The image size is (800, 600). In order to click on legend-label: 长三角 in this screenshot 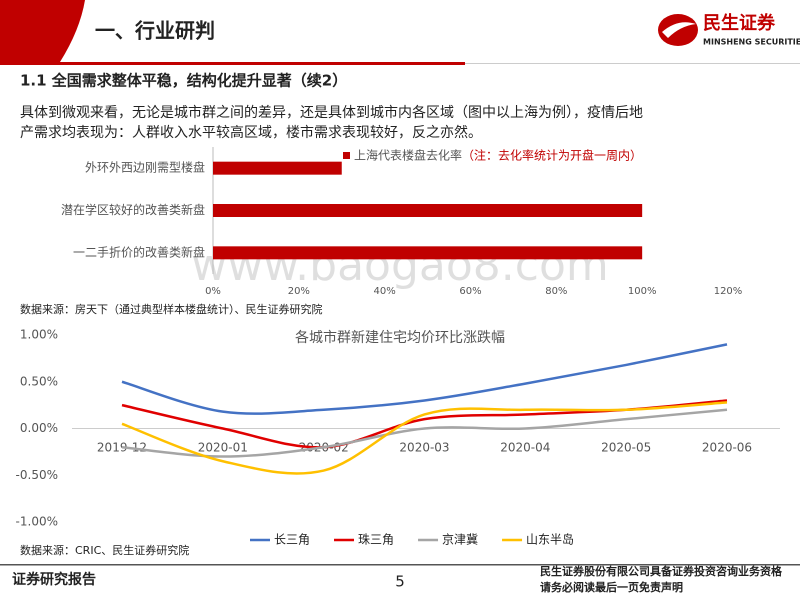, I will do `click(292, 540)`.